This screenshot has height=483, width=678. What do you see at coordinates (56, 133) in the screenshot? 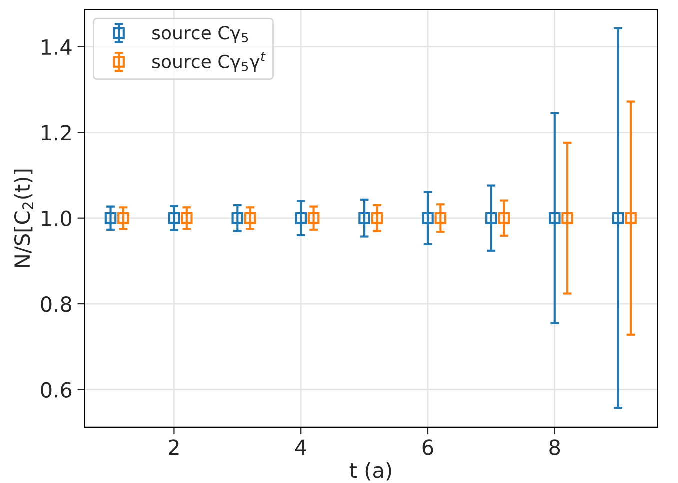
I see `y-tick-label: 1.2` at bounding box center [56, 133].